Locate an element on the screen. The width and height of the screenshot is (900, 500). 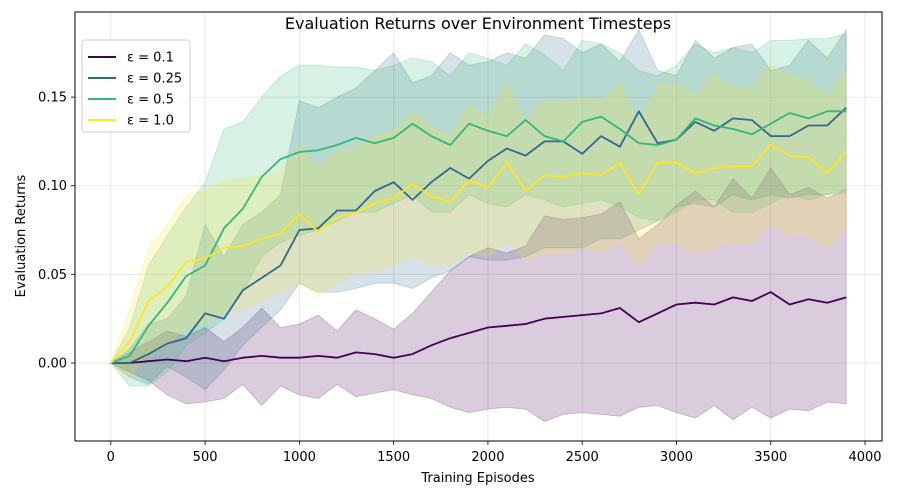
legend-label: ε = 0.1 is located at coordinates (150, 58).